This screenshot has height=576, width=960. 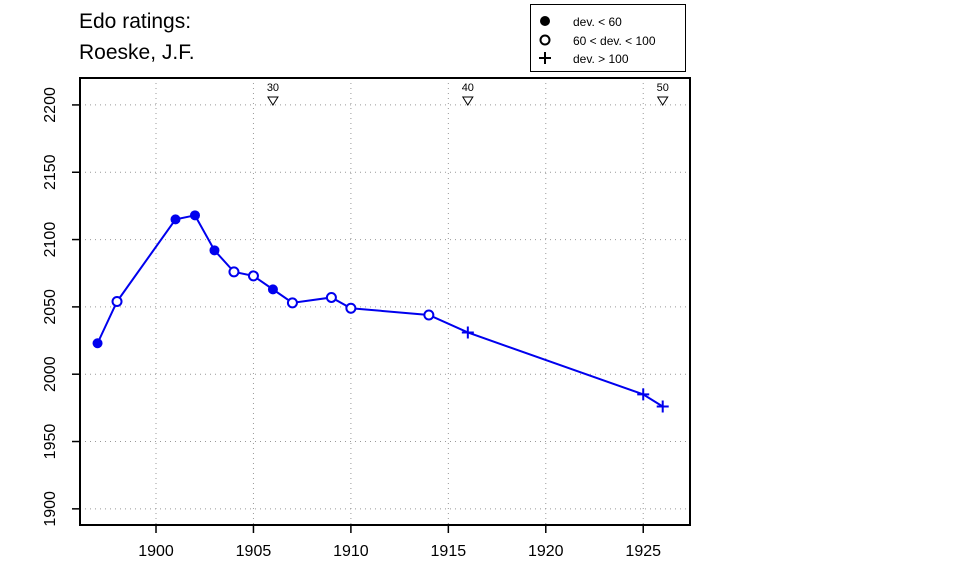 What do you see at coordinates (50, 307) in the screenshot?
I see `y-tick-label: 2050` at bounding box center [50, 307].